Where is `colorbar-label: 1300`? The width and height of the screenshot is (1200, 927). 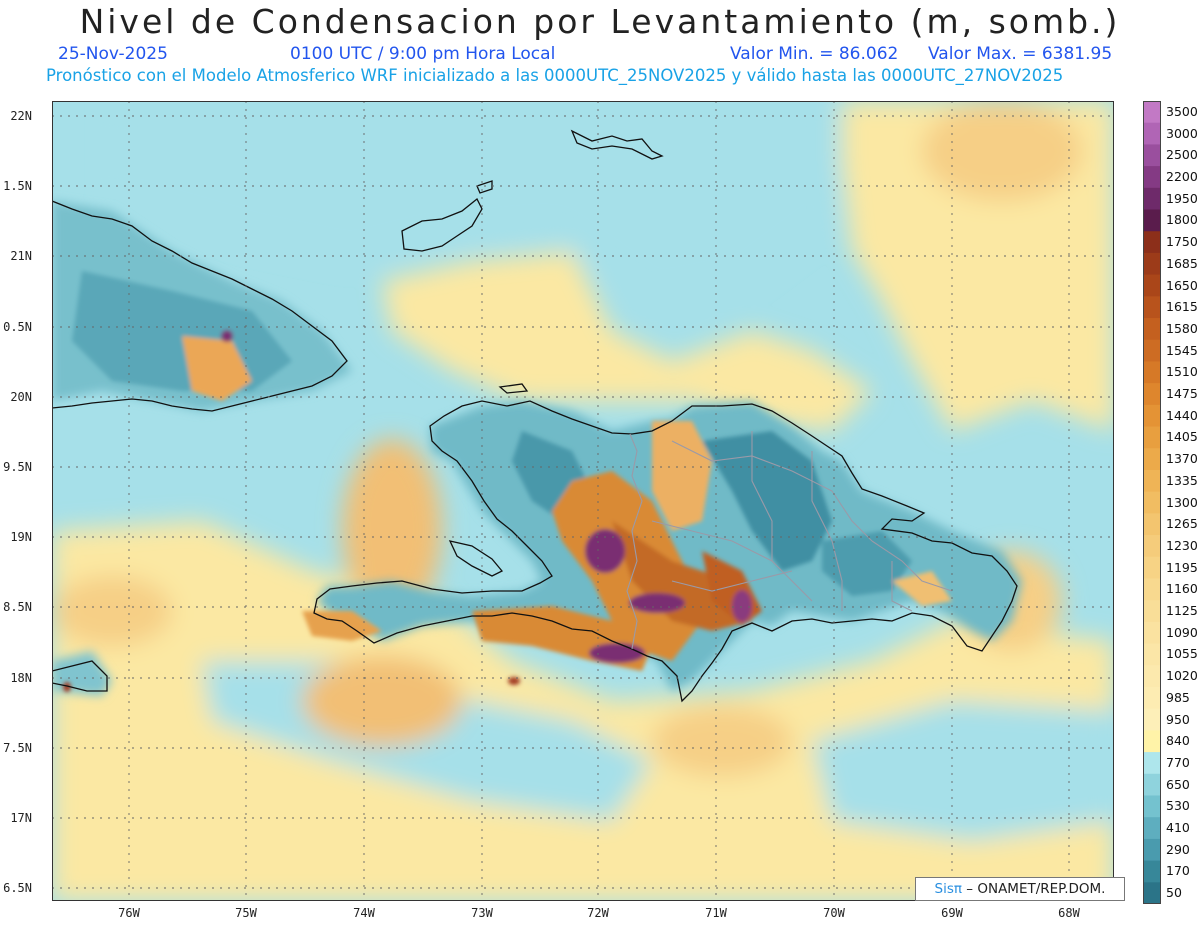
colorbar-label: 1300 is located at coordinates (1182, 502).